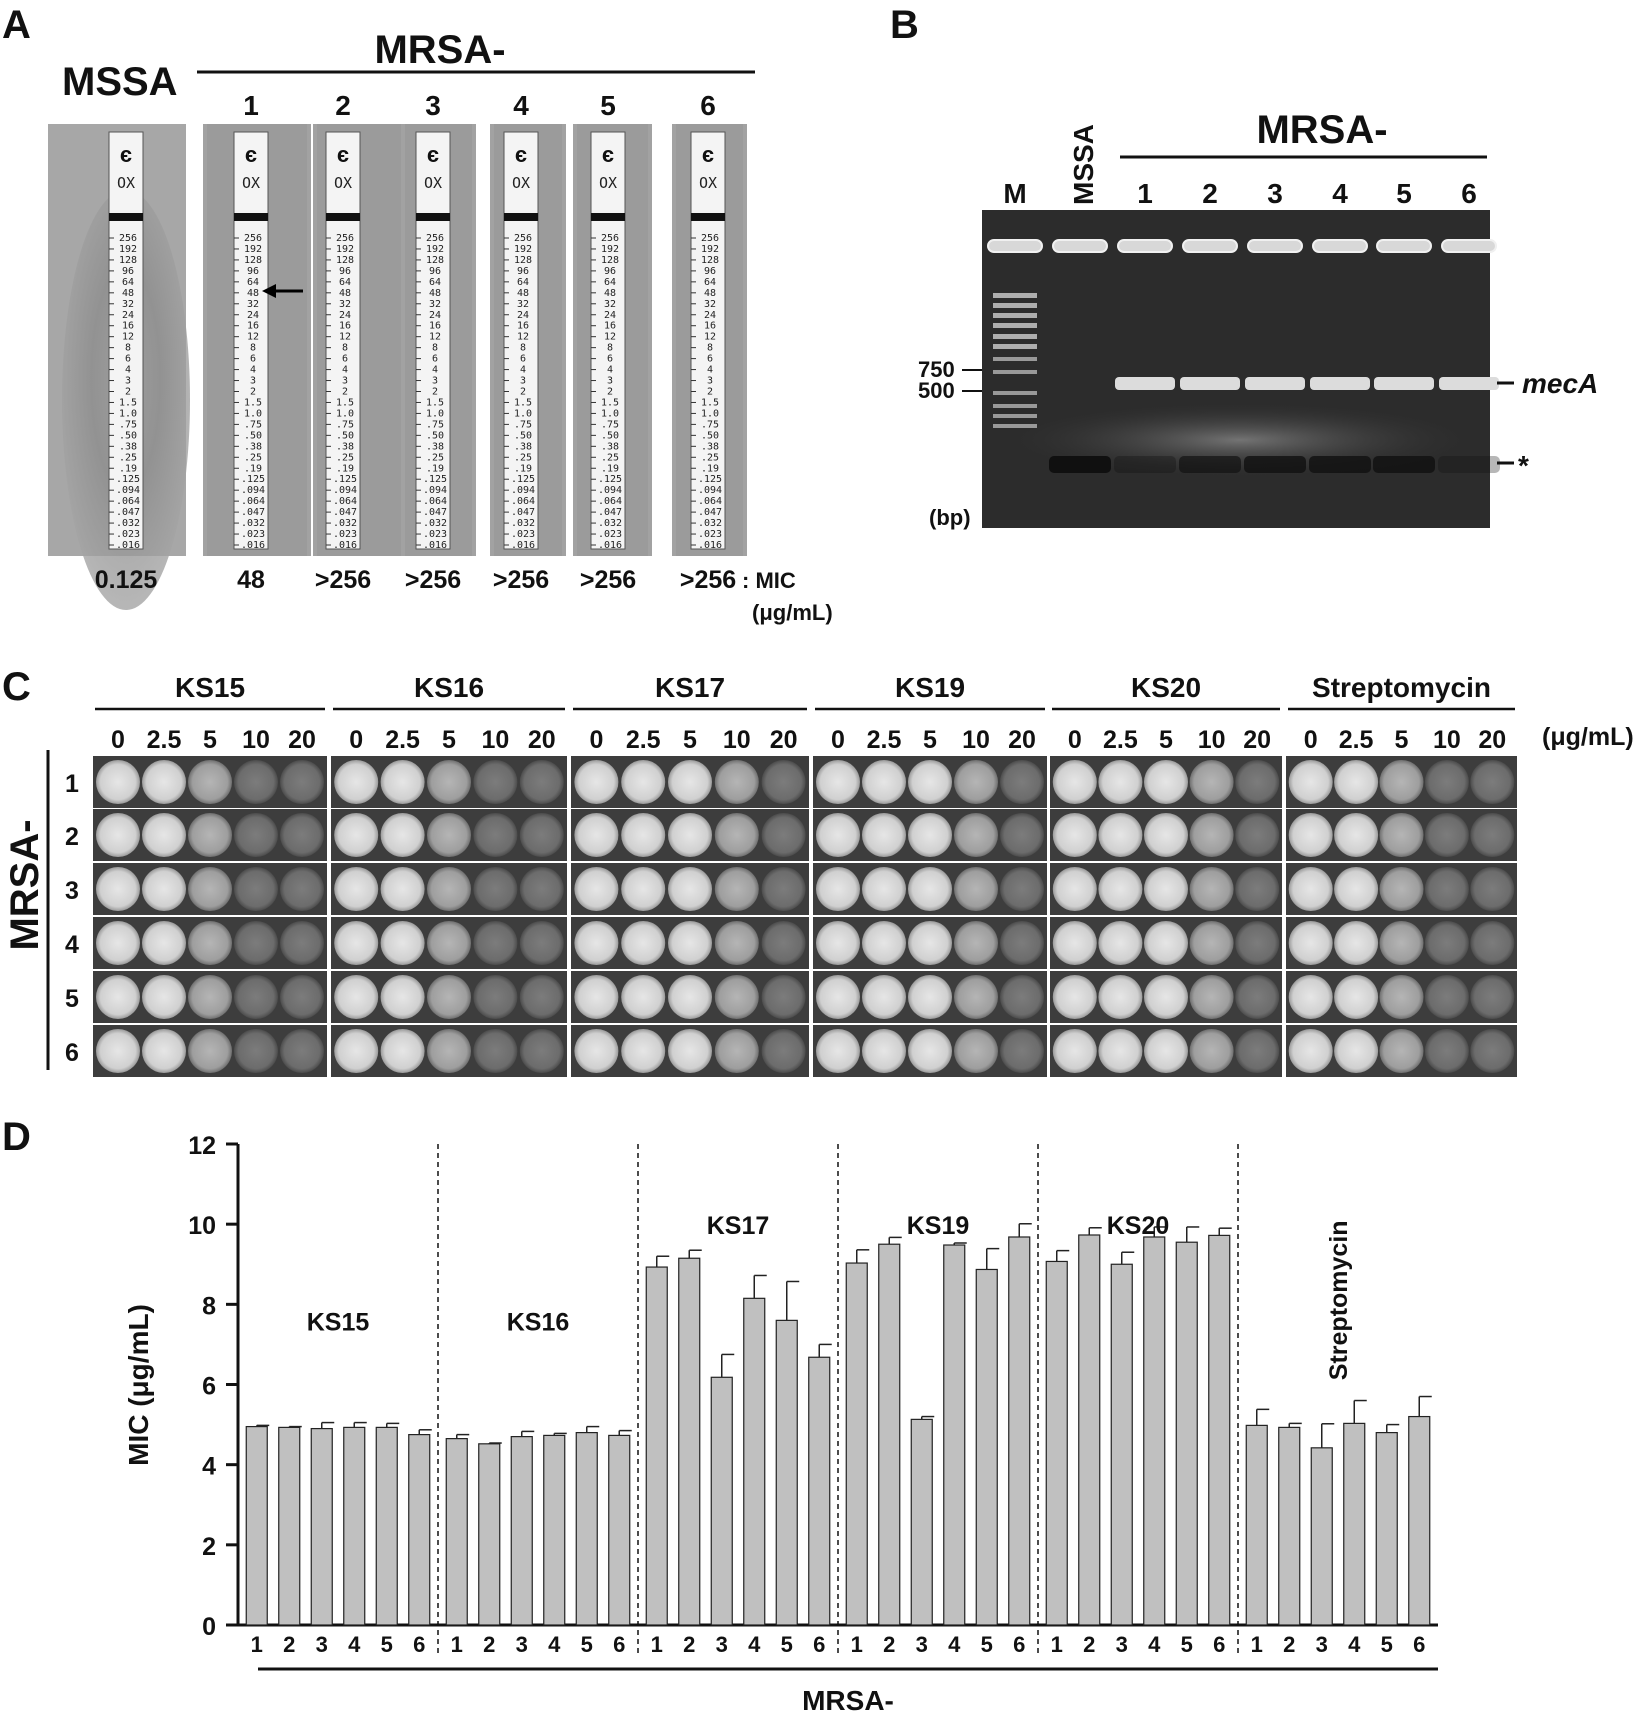 Image resolution: width=1645 pixels, height=1715 pixels. Describe the element at coordinates (72, 999) in the screenshot. I see `row-number-5: 5` at that location.